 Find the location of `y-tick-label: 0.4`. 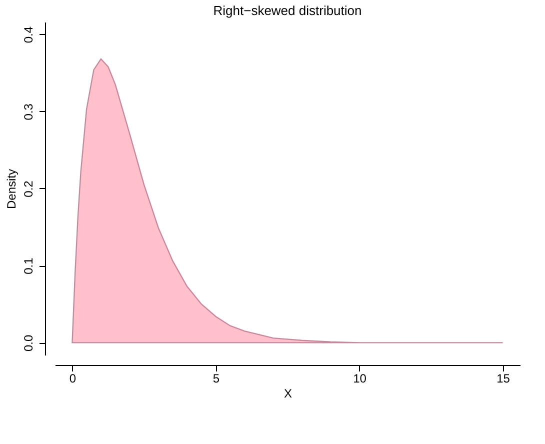

y-tick-label: 0.4 is located at coordinates (29, 35).